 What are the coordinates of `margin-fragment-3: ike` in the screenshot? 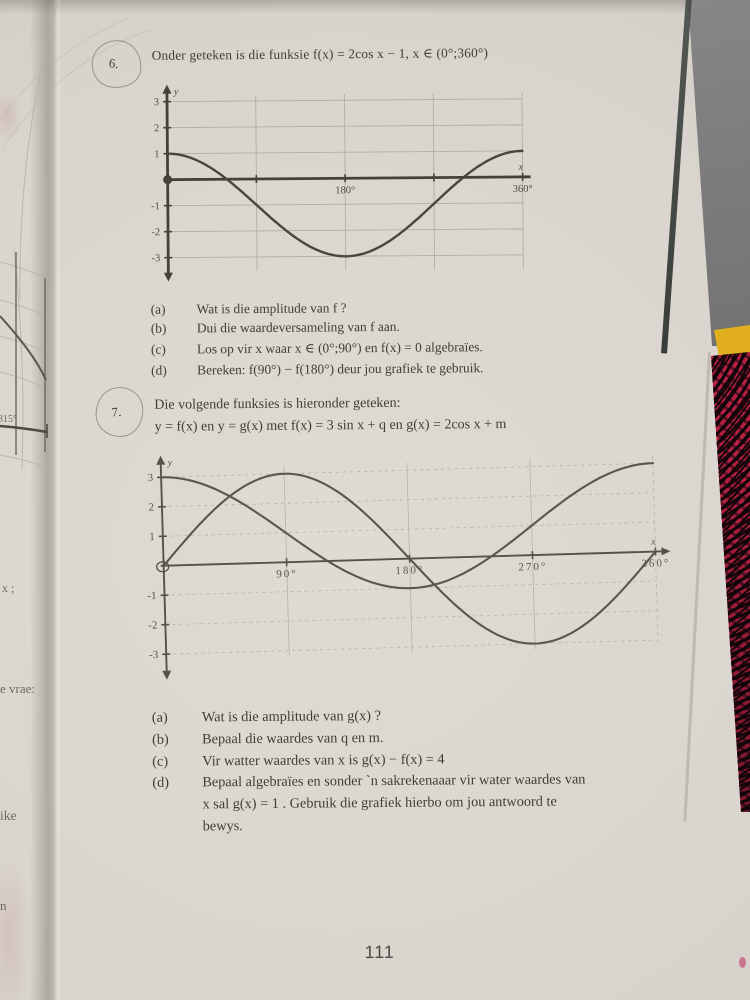 It's located at (8, 815).